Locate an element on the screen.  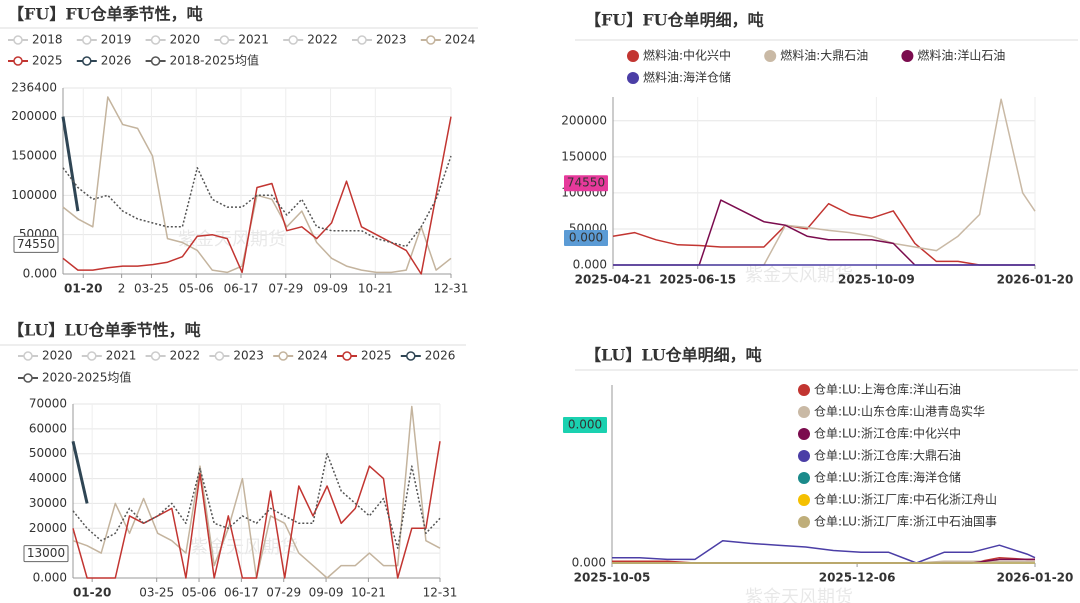
y-tick-label: 30000 is located at coordinates (48, 503).